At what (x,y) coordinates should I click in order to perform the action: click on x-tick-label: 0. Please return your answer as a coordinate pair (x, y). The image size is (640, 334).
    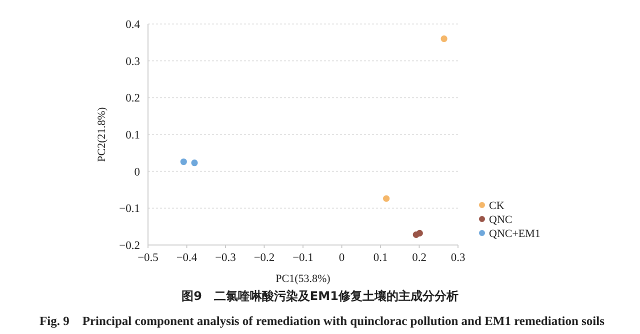
    Looking at the image, I should click on (341, 258).